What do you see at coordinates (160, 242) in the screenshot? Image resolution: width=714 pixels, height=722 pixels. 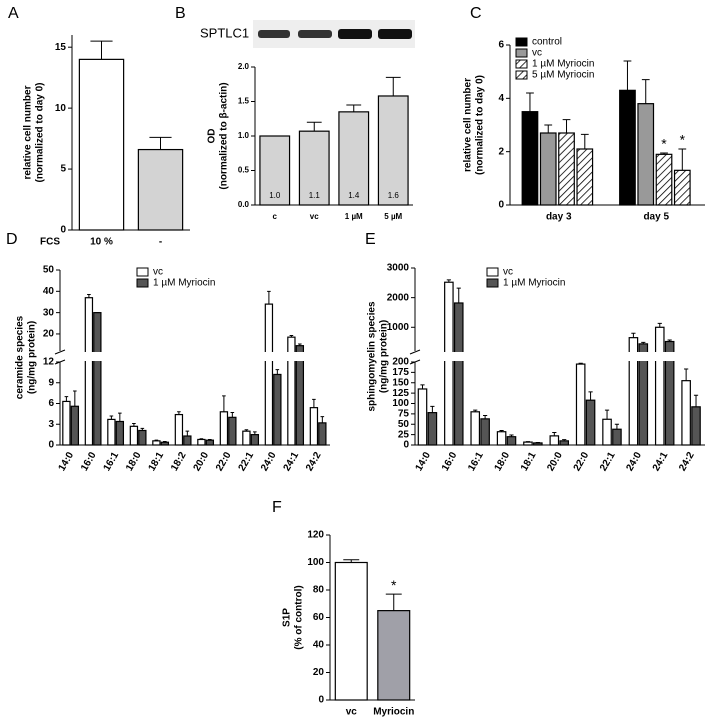 I see `x-tick-label: -` at bounding box center [160, 242].